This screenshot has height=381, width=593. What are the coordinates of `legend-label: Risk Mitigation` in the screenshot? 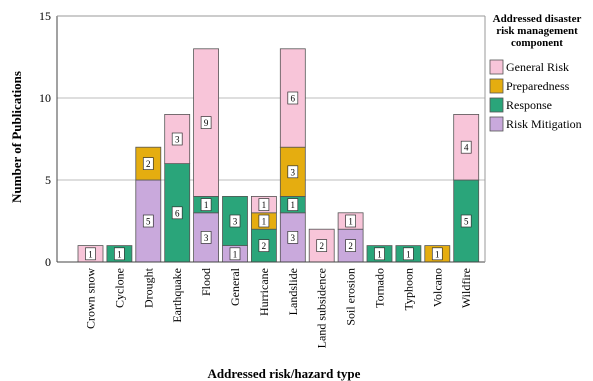 It's located at (544, 124).